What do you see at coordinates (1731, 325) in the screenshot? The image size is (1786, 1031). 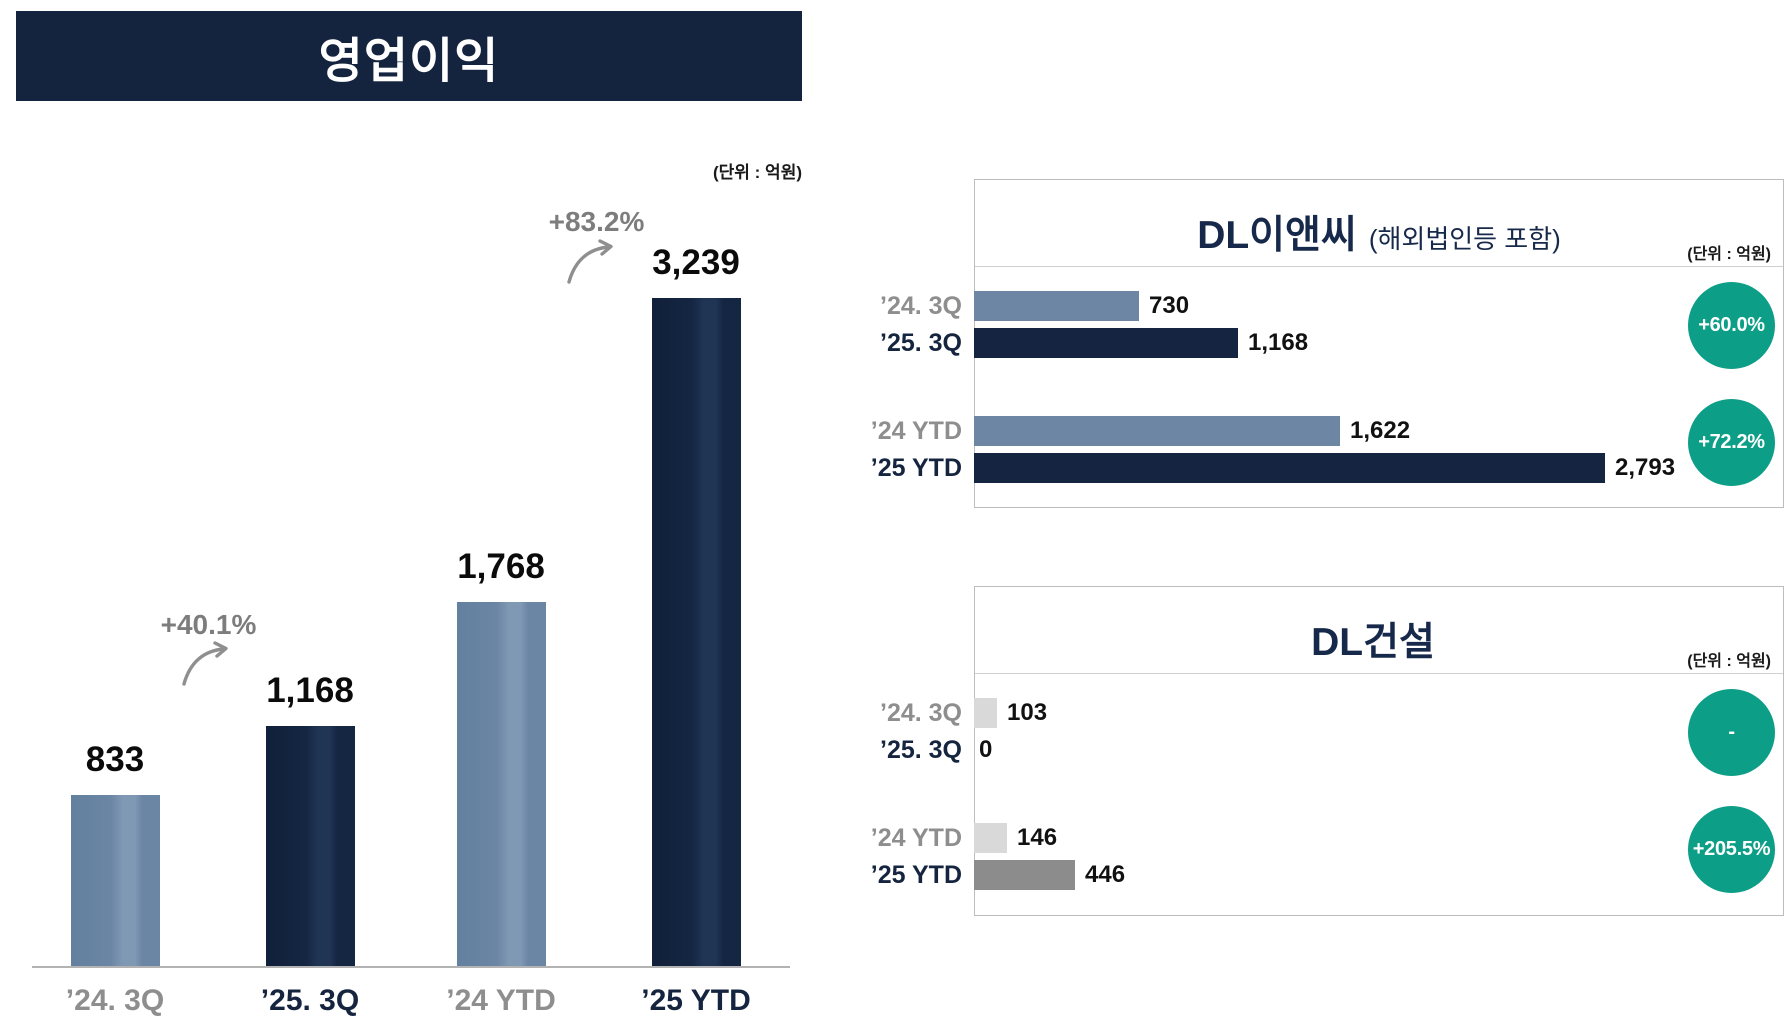 I see `growth-badge: +60.0%` at bounding box center [1731, 325].